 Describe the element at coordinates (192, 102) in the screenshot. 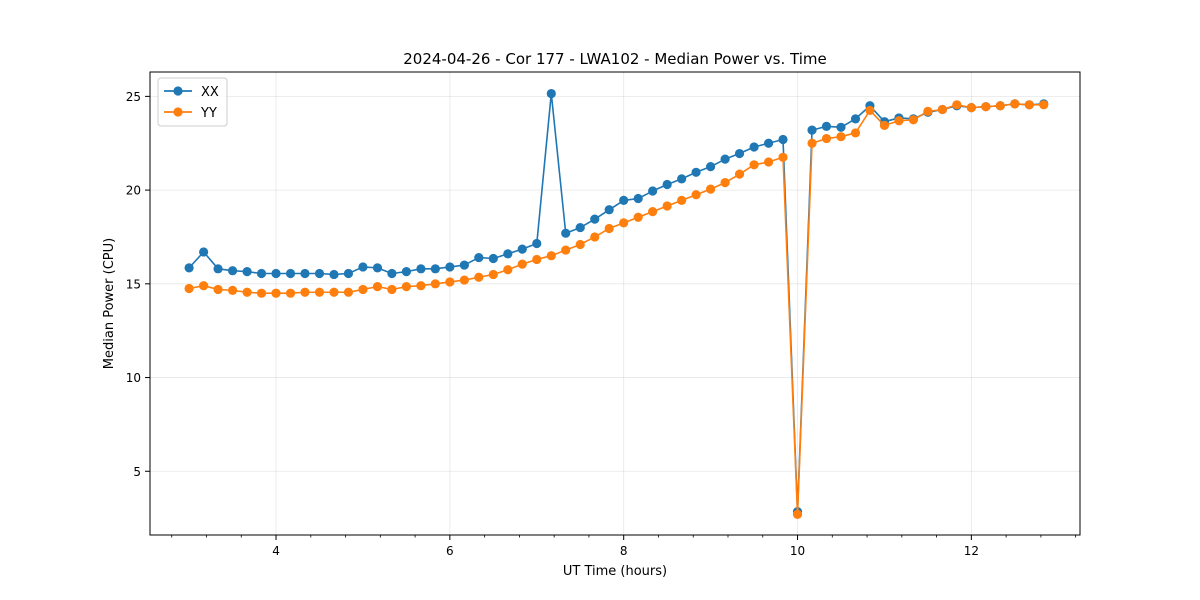

I see `legend: XX YY` at that location.